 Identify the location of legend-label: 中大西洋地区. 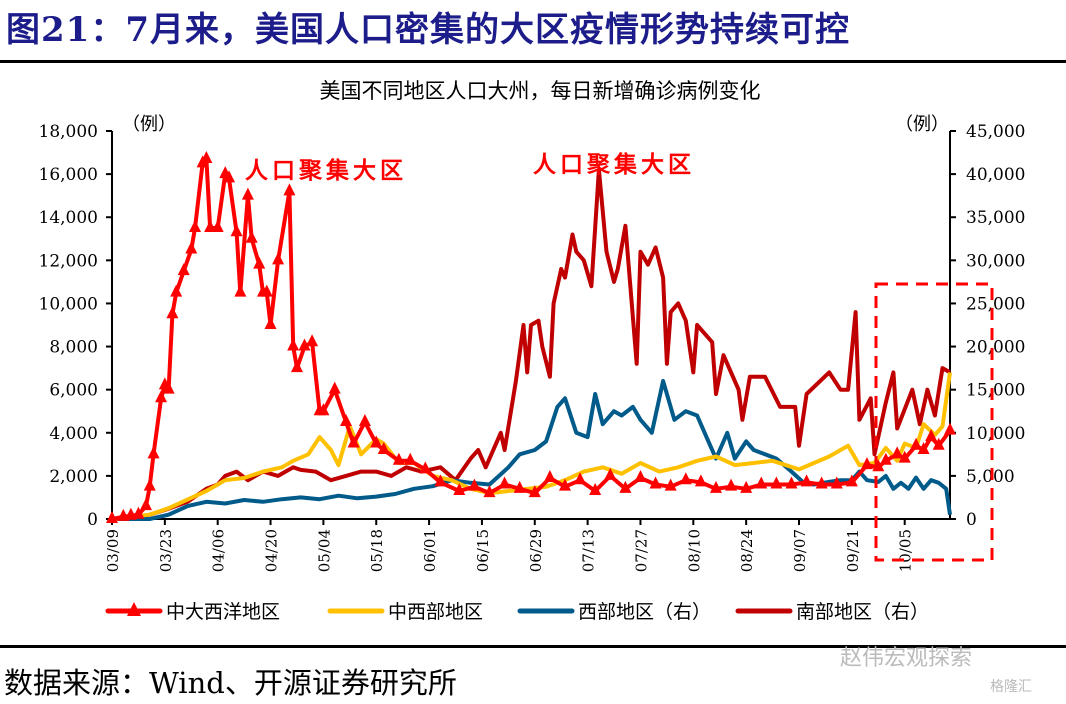
(223, 612).